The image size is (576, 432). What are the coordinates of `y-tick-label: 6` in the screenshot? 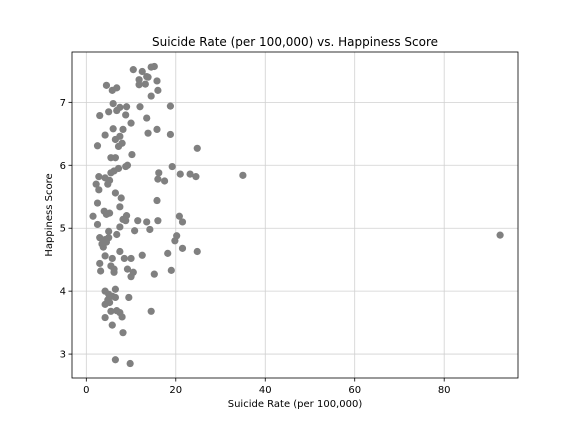 It's located at (63, 166).